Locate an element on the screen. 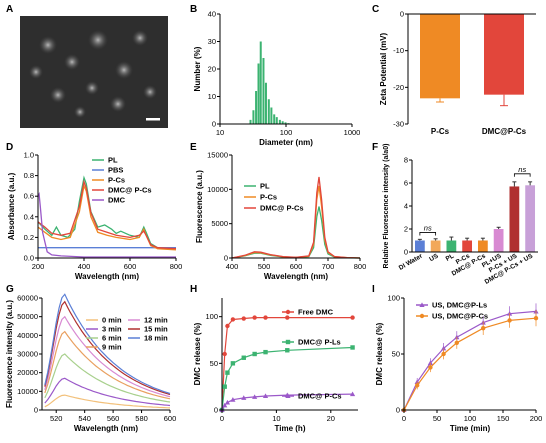 The width and height of the screenshot is (546, 443). y-tick-label: 1.0 is located at coordinates (29, 155).